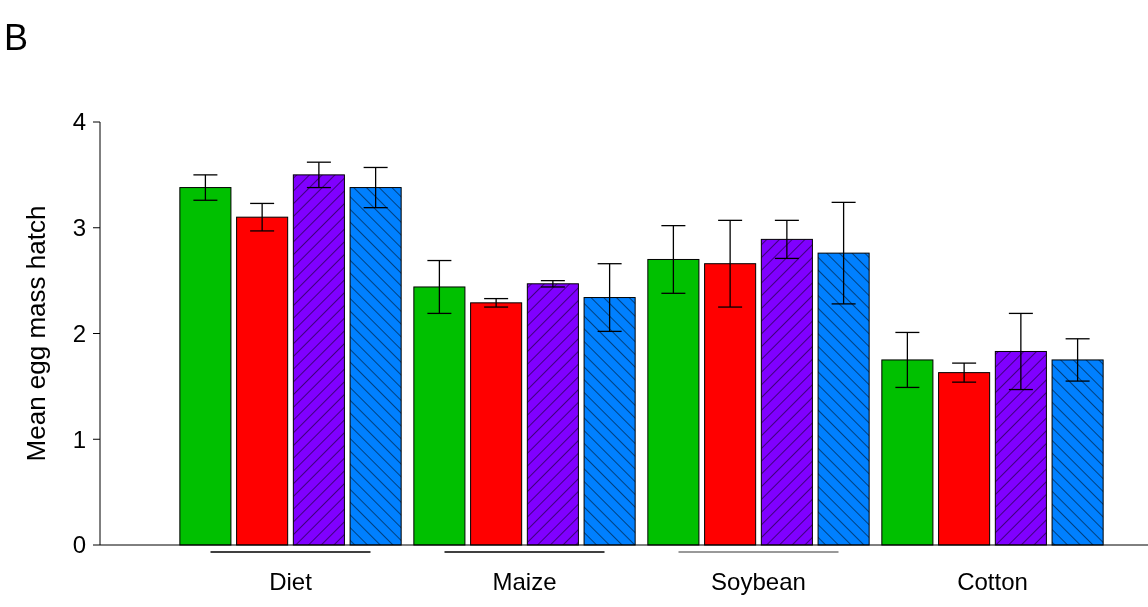  What do you see at coordinates (758, 581) in the screenshot?
I see `x-tick-label: Soybean` at bounding box center [758, 581].